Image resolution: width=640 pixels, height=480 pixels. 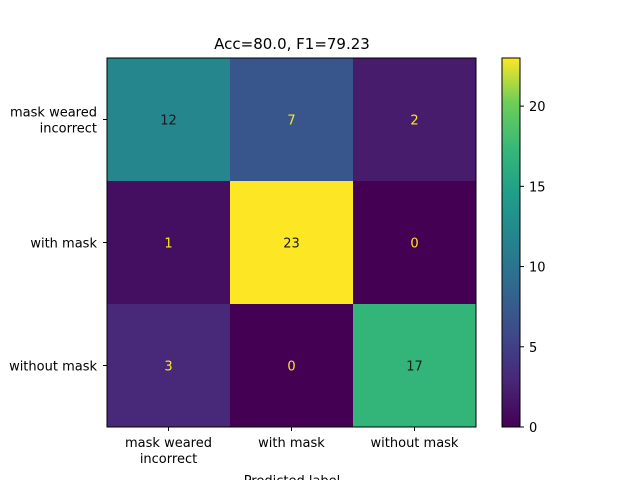 What do you see at coordinates (53, 121) in the screenshot?
I see `y-tick-label: mask weared incorrect` at bounding box center [53, 121].